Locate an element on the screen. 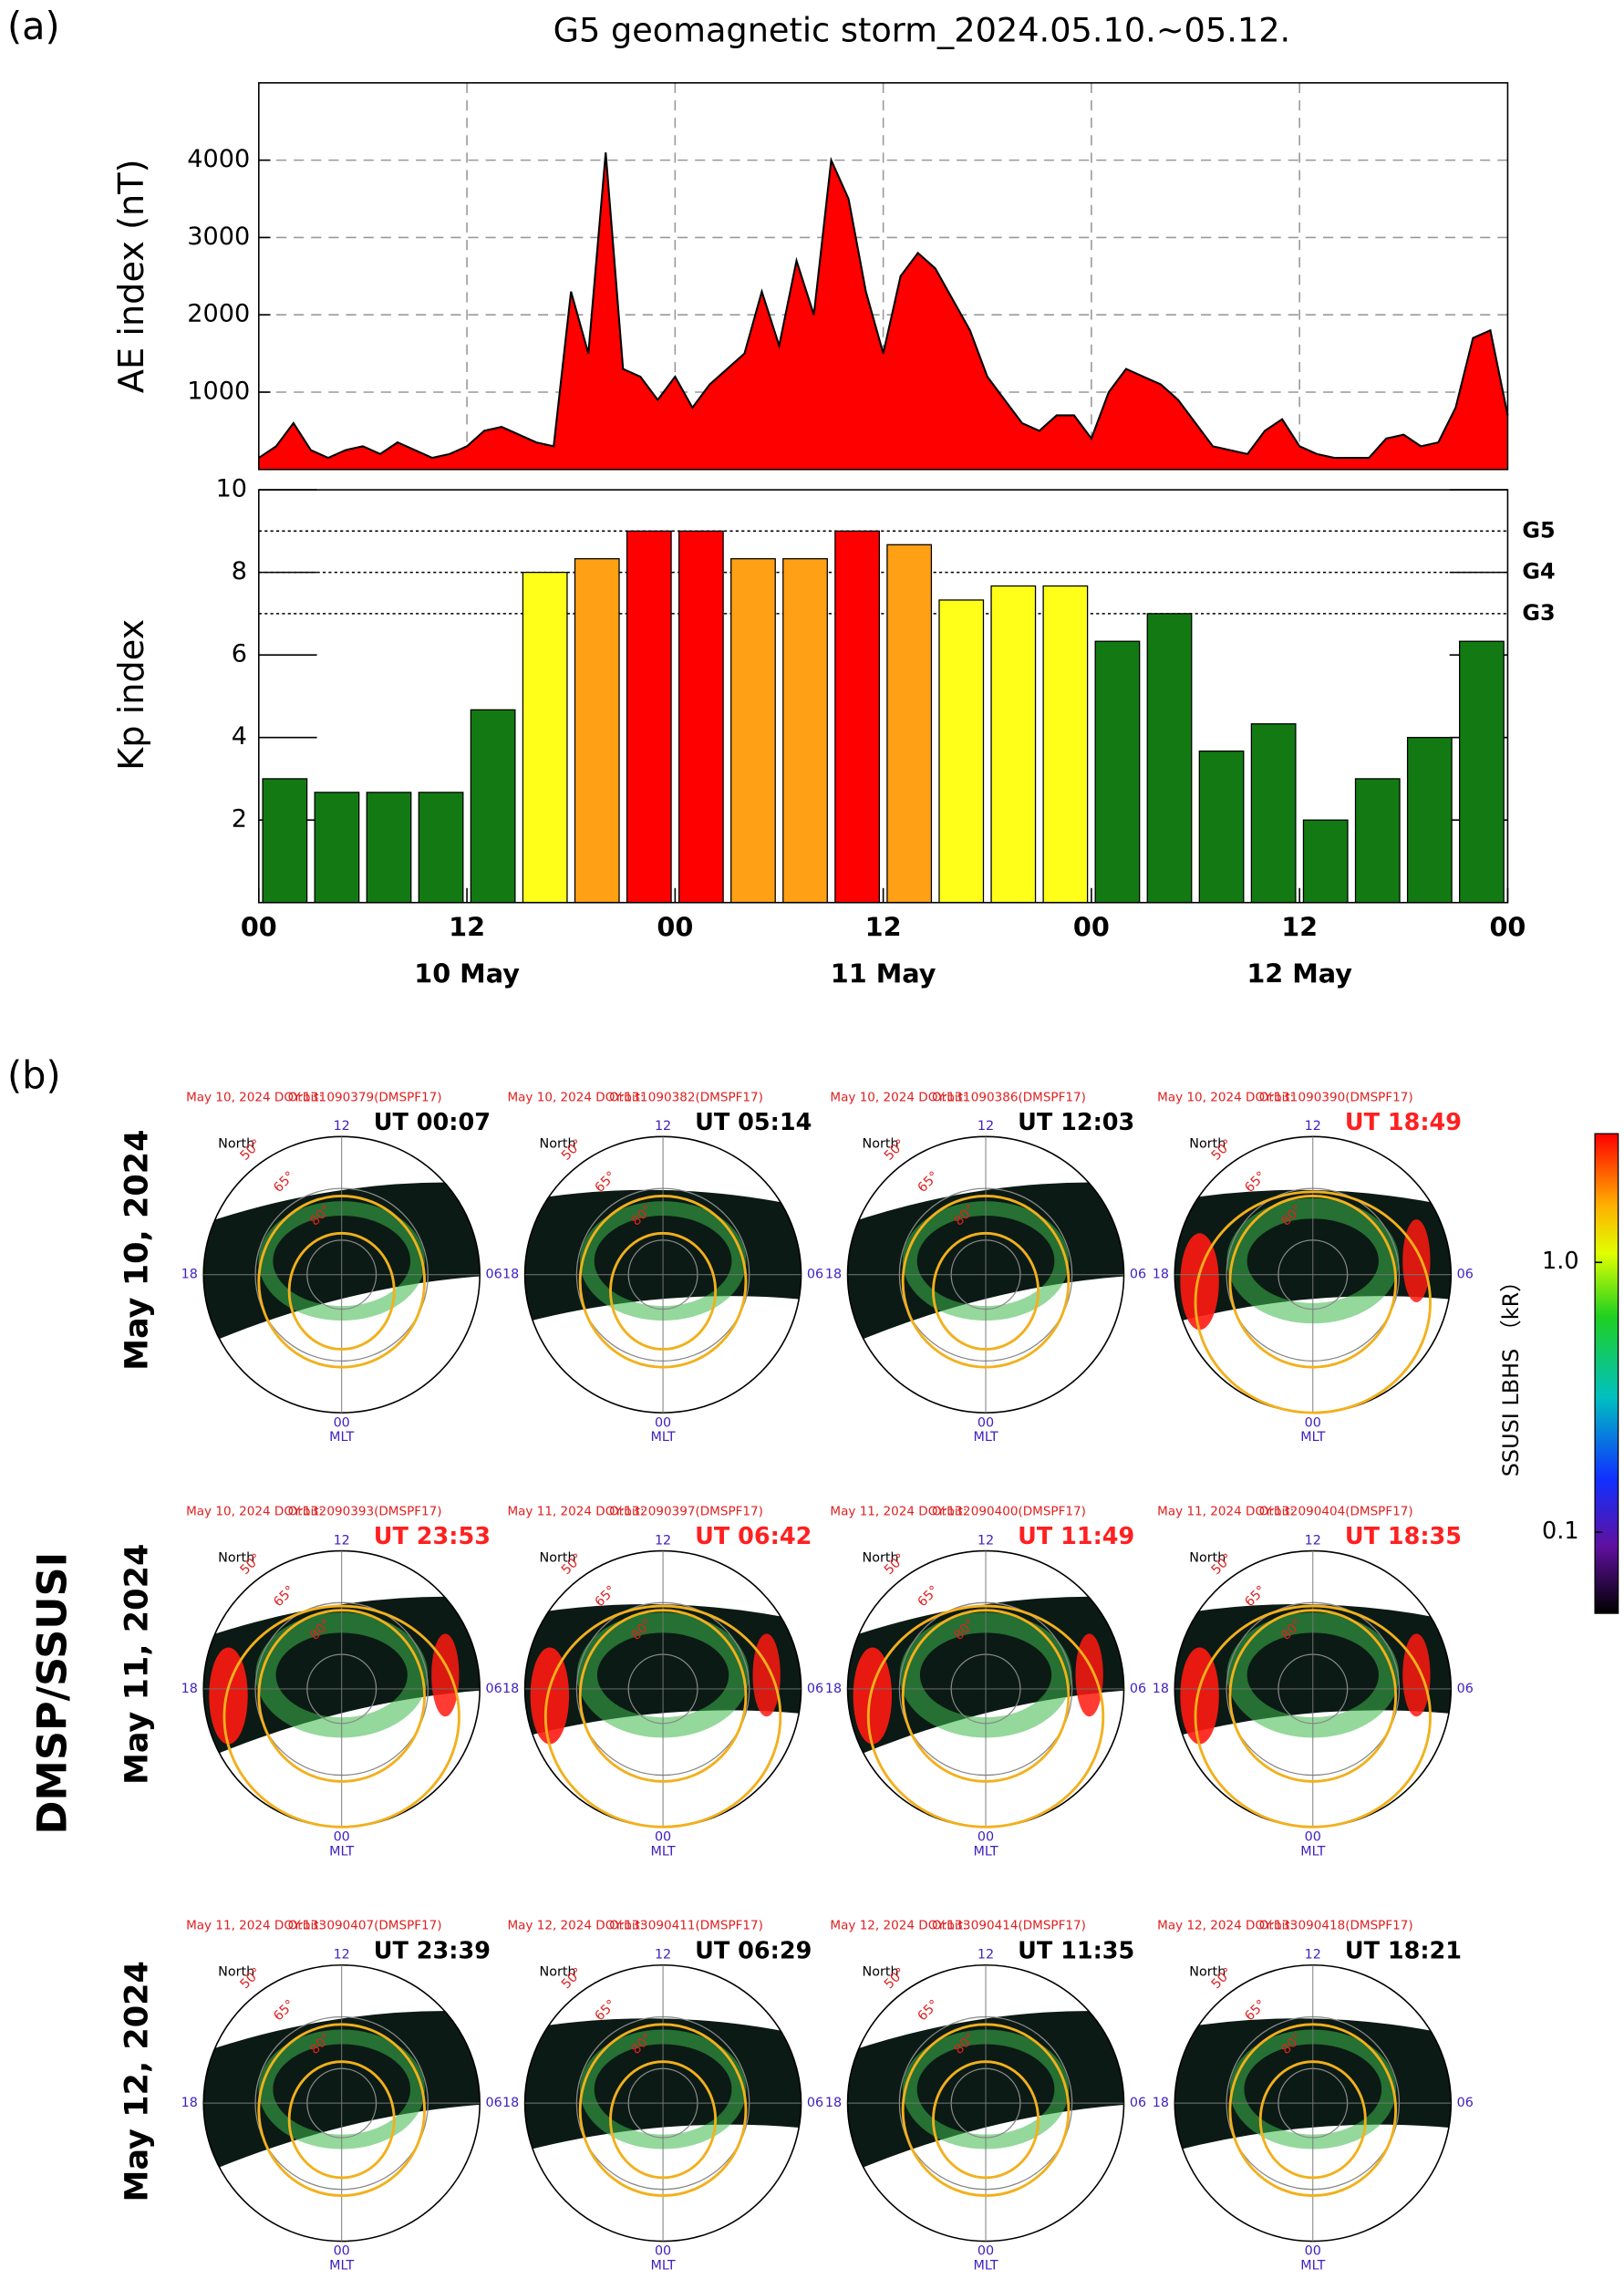 The height and width of the screenshot is (2279, 1624). y-tick-label: 2000 is located at coordinates (218, 314).